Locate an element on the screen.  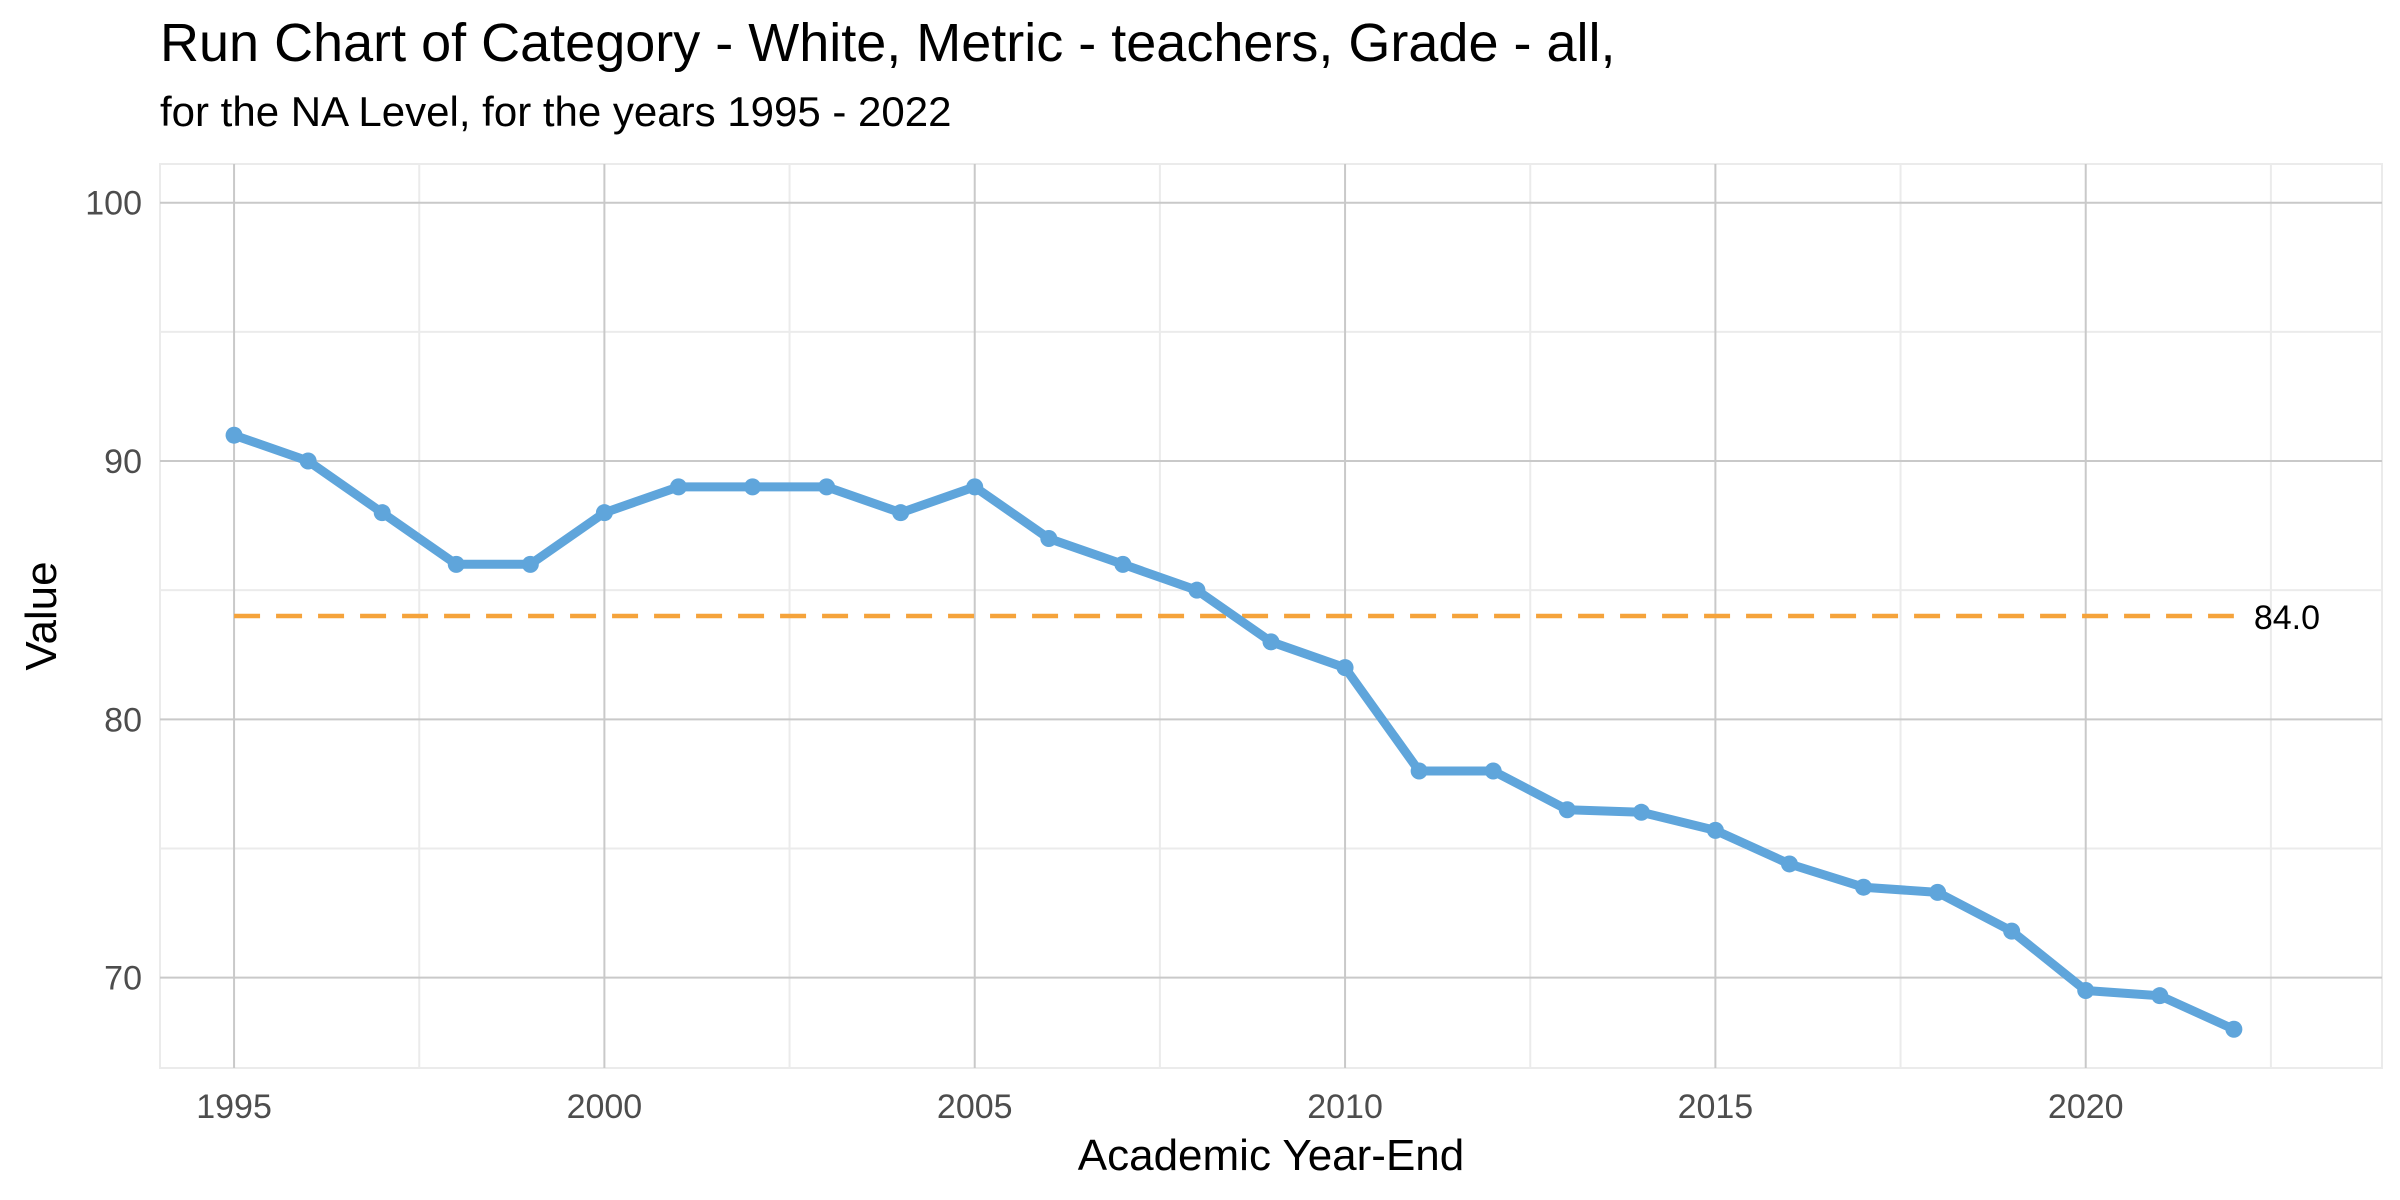
x-tick-label: 2000 is located at coordinates (605, 1107).